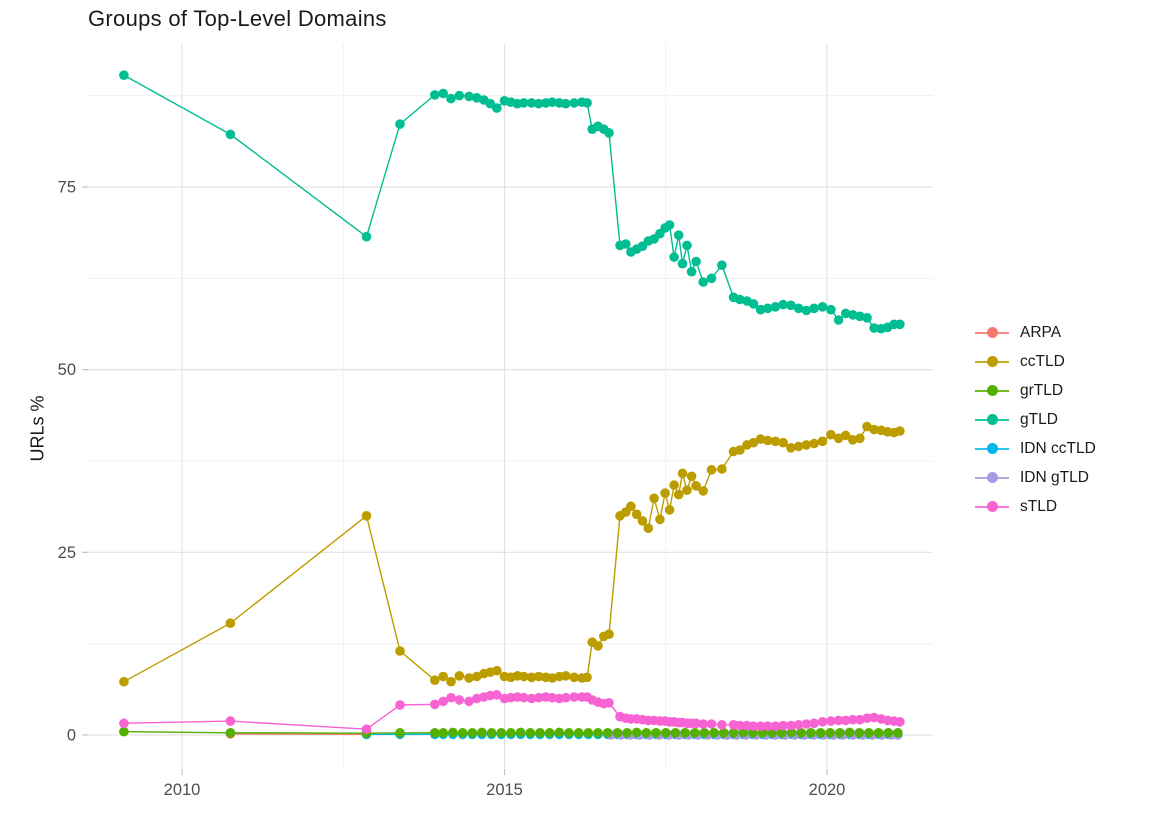  I want to click on legend-label: IDN gTLD, so click(1054, 477).